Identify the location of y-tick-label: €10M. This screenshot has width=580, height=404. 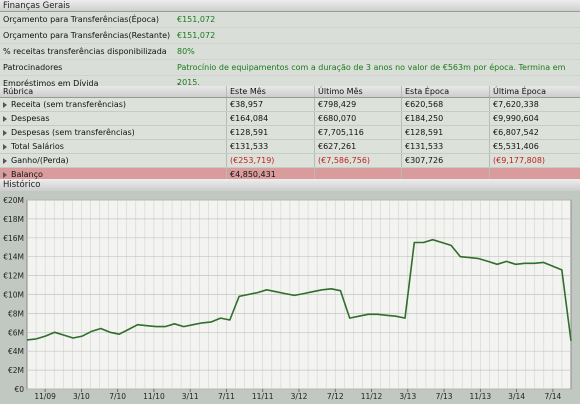
(13, 295).